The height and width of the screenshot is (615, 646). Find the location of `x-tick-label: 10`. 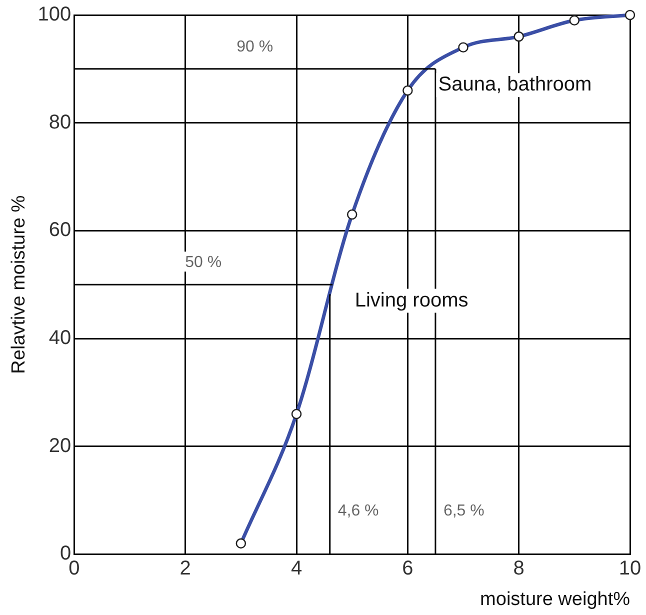

x-tick-label: 10 is located at coordinates (630, 569).